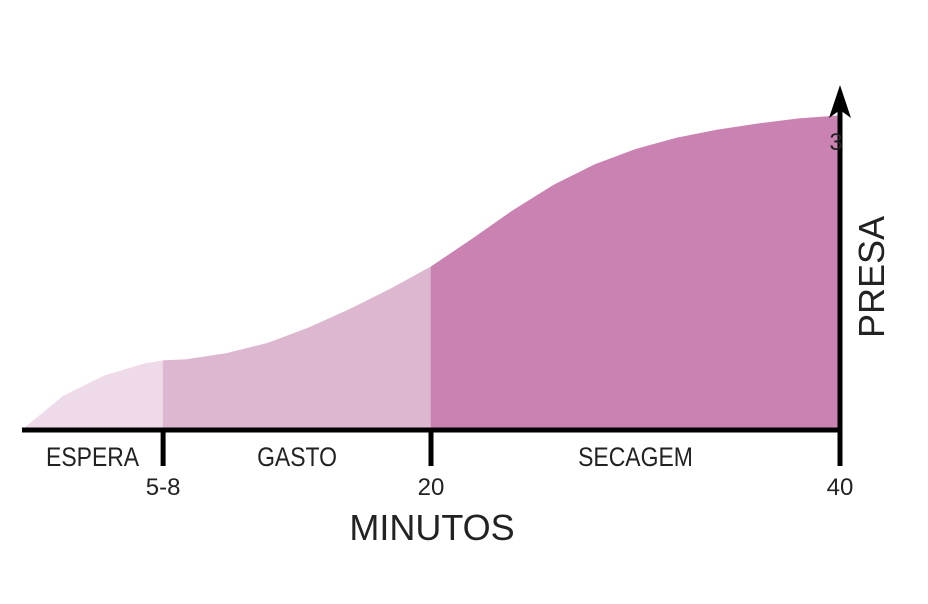 This screenshot has width=928, height=604. I want to click on phase-label-gasto: GASTO, so click(297, 457).